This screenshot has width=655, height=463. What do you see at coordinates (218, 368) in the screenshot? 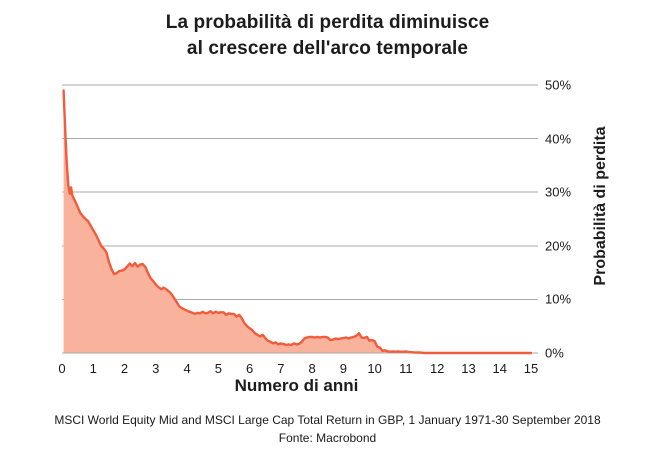
I see `x-tick-label: 5` at bounding box center [218, 368].